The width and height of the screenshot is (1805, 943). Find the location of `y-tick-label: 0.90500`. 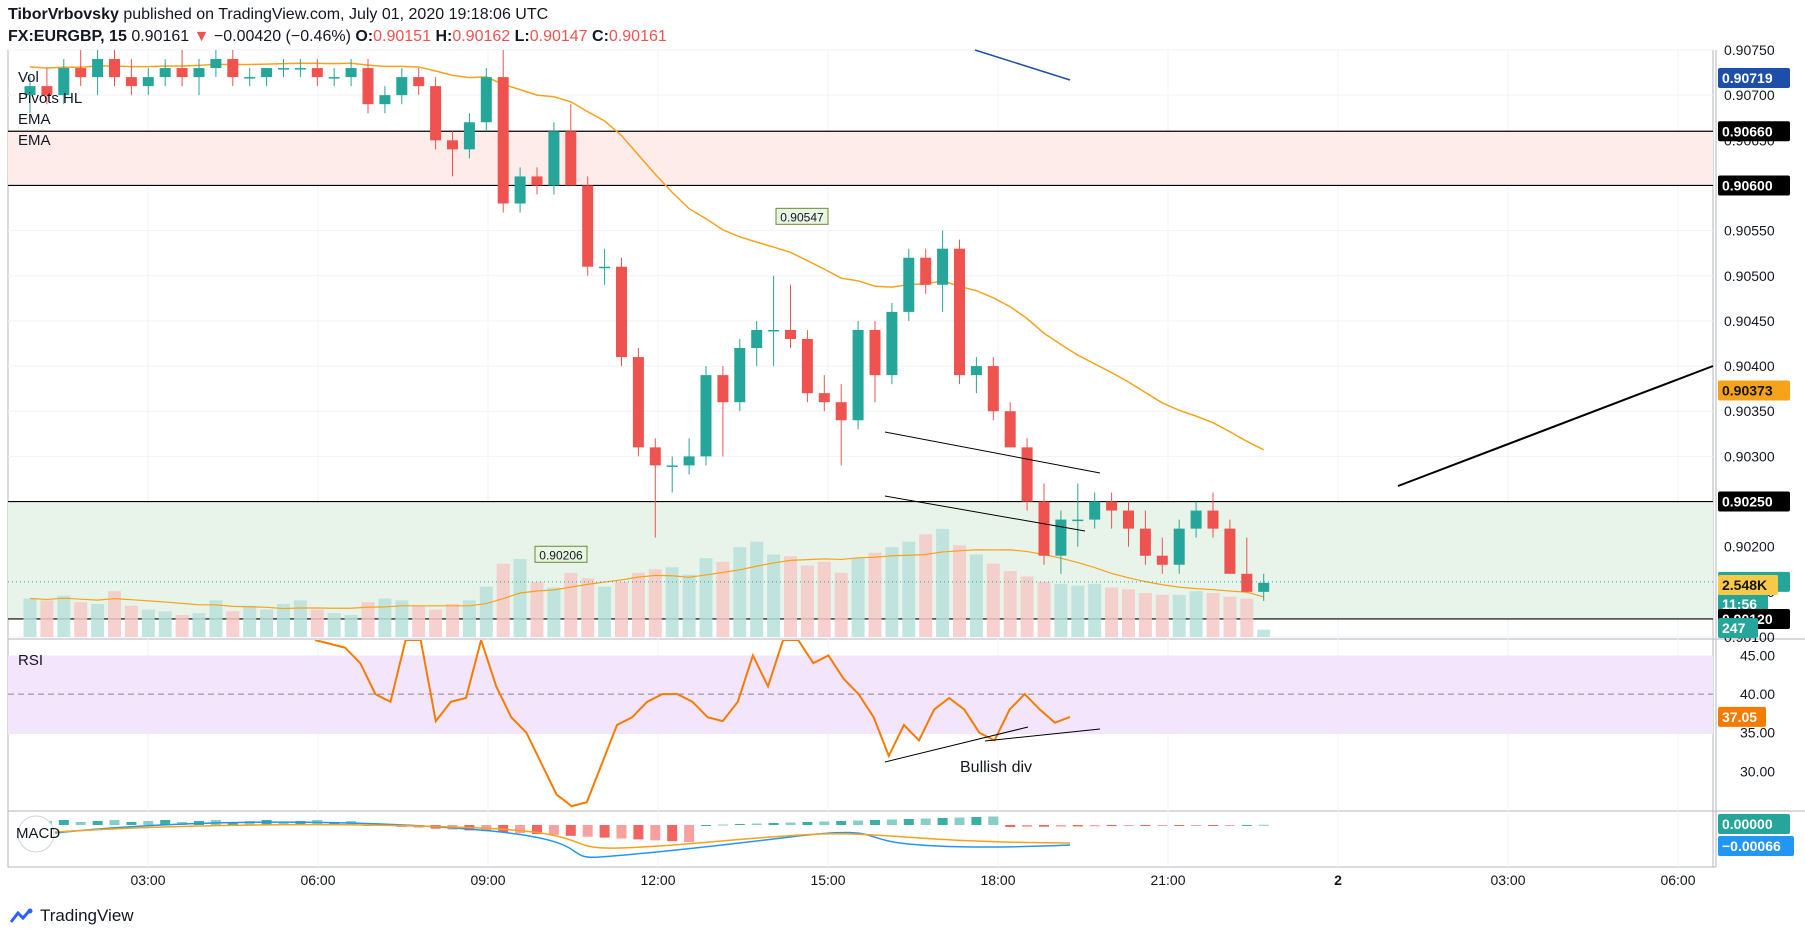

y-tick-label: 0.90500 is located at coordinates (1749, 276).